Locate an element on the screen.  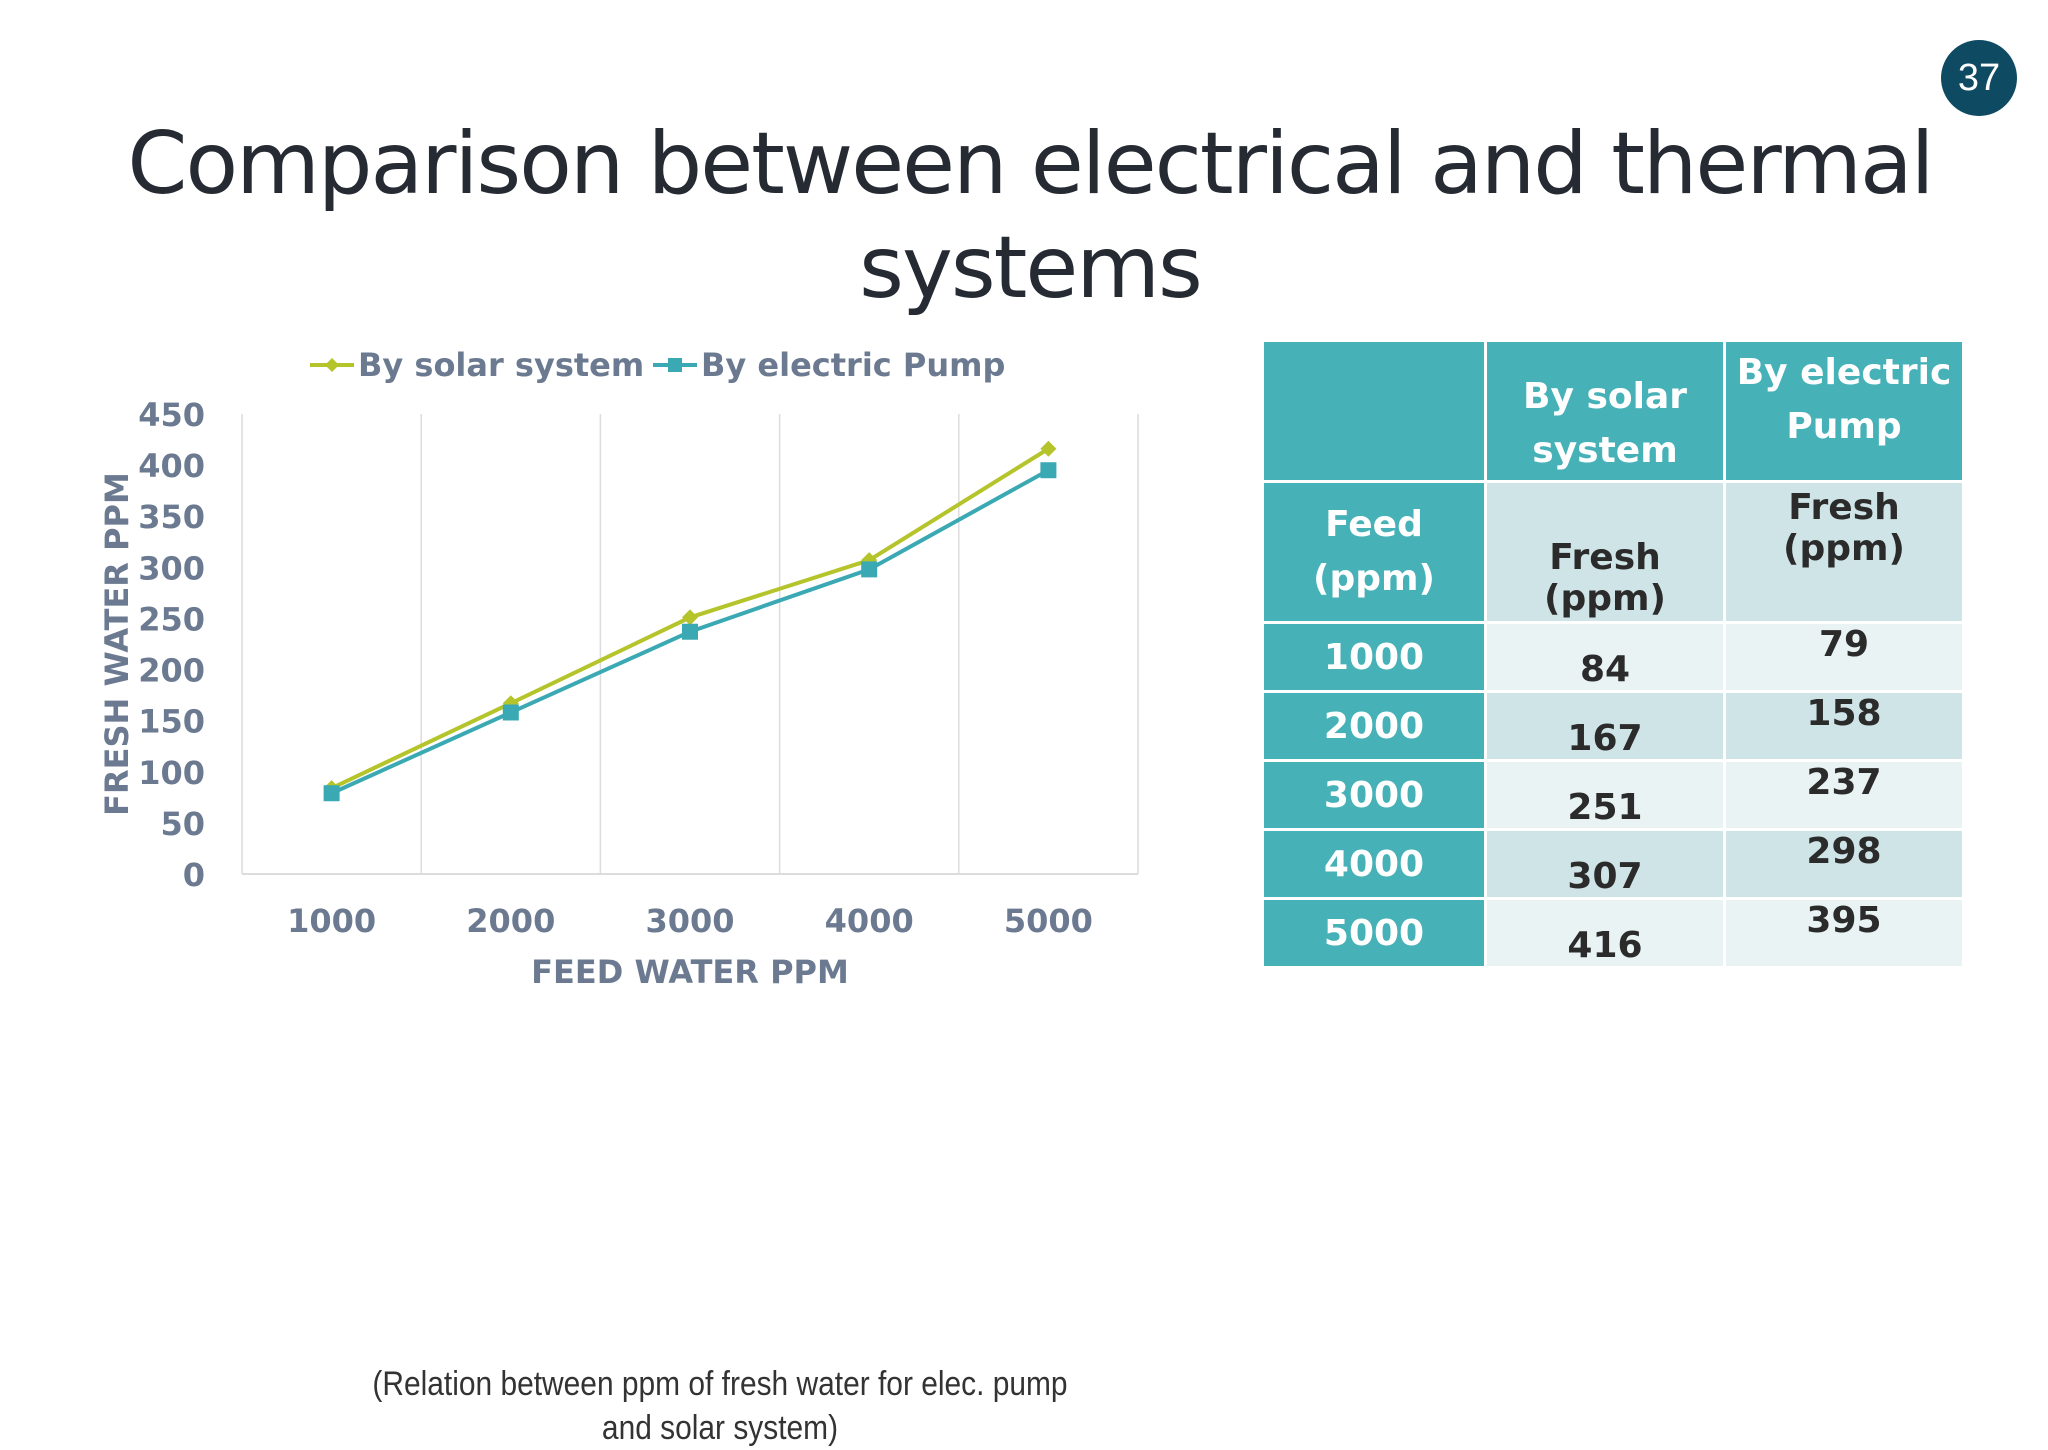
table-header-electric: By electric Pump is located at coordinates (1844, 411).